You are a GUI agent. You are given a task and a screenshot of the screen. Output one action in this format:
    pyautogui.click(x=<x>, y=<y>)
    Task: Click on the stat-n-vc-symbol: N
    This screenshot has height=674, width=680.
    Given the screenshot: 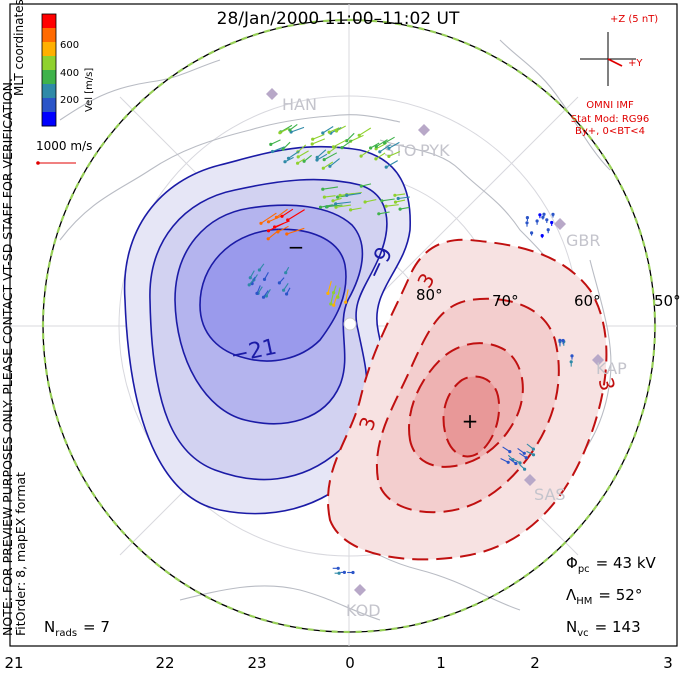 What is the action you would take?
    pyautogui.click(x=571, y=627)
    